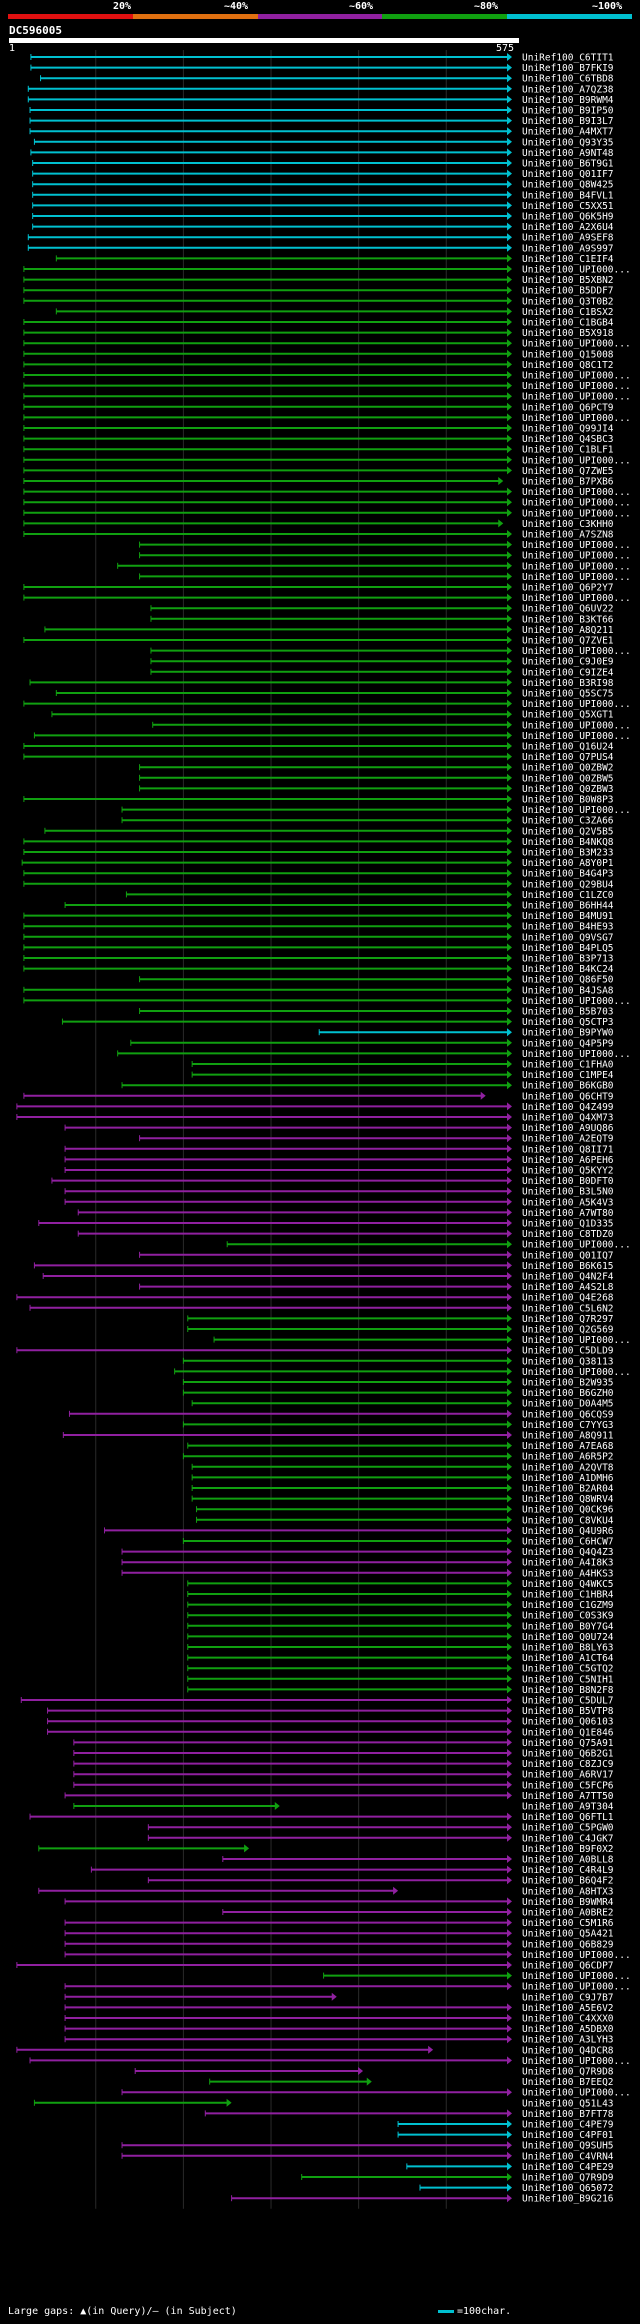 The image size is (640, 2324). What do you see at coordinates (317, 1701) in the screenshot?
I see `hit-row: UniRef100_C5DUL7` at bounding box center [317, 1701].